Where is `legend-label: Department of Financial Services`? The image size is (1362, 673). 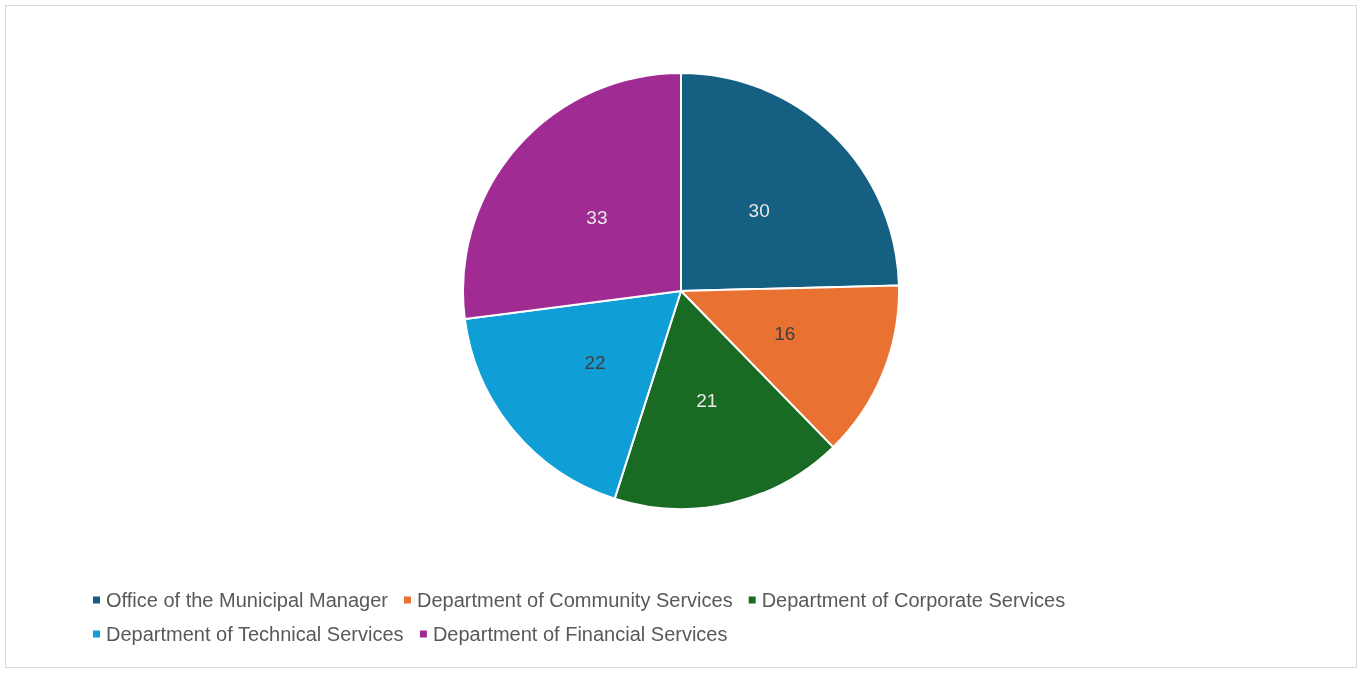
legend-label: Department of Financial Services is located at coordinates (580, 634).